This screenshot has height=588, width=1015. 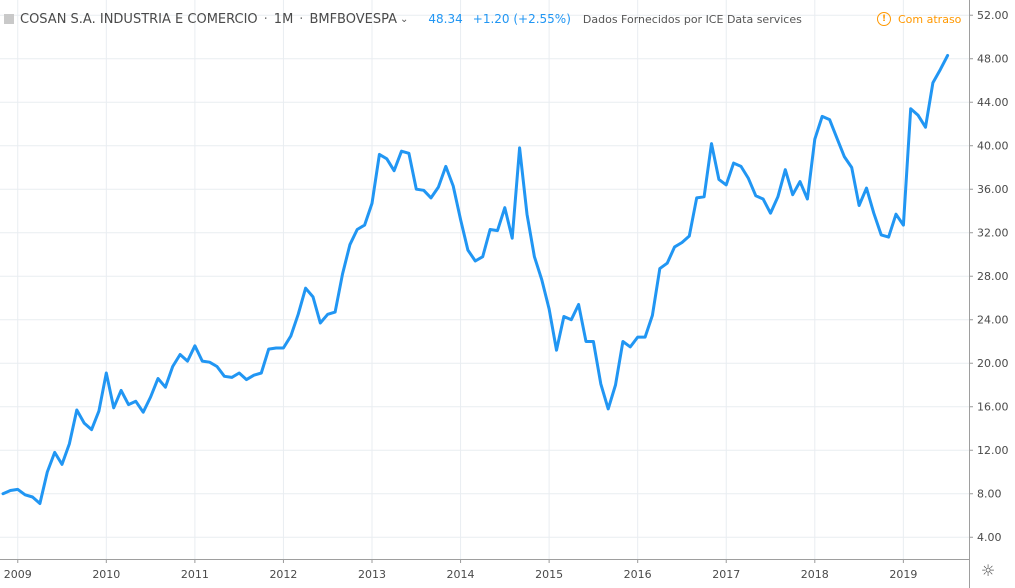 What do you see at coordinates (106, 574) in the screenshot?
I see `x-tick-label: 2010` at bounding box center [106, 574].